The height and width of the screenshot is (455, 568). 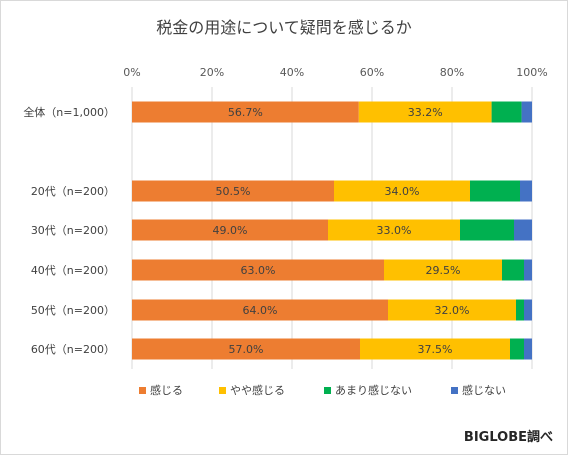 I want to click on data-label: 50.5%, so click(x=233, y=191).